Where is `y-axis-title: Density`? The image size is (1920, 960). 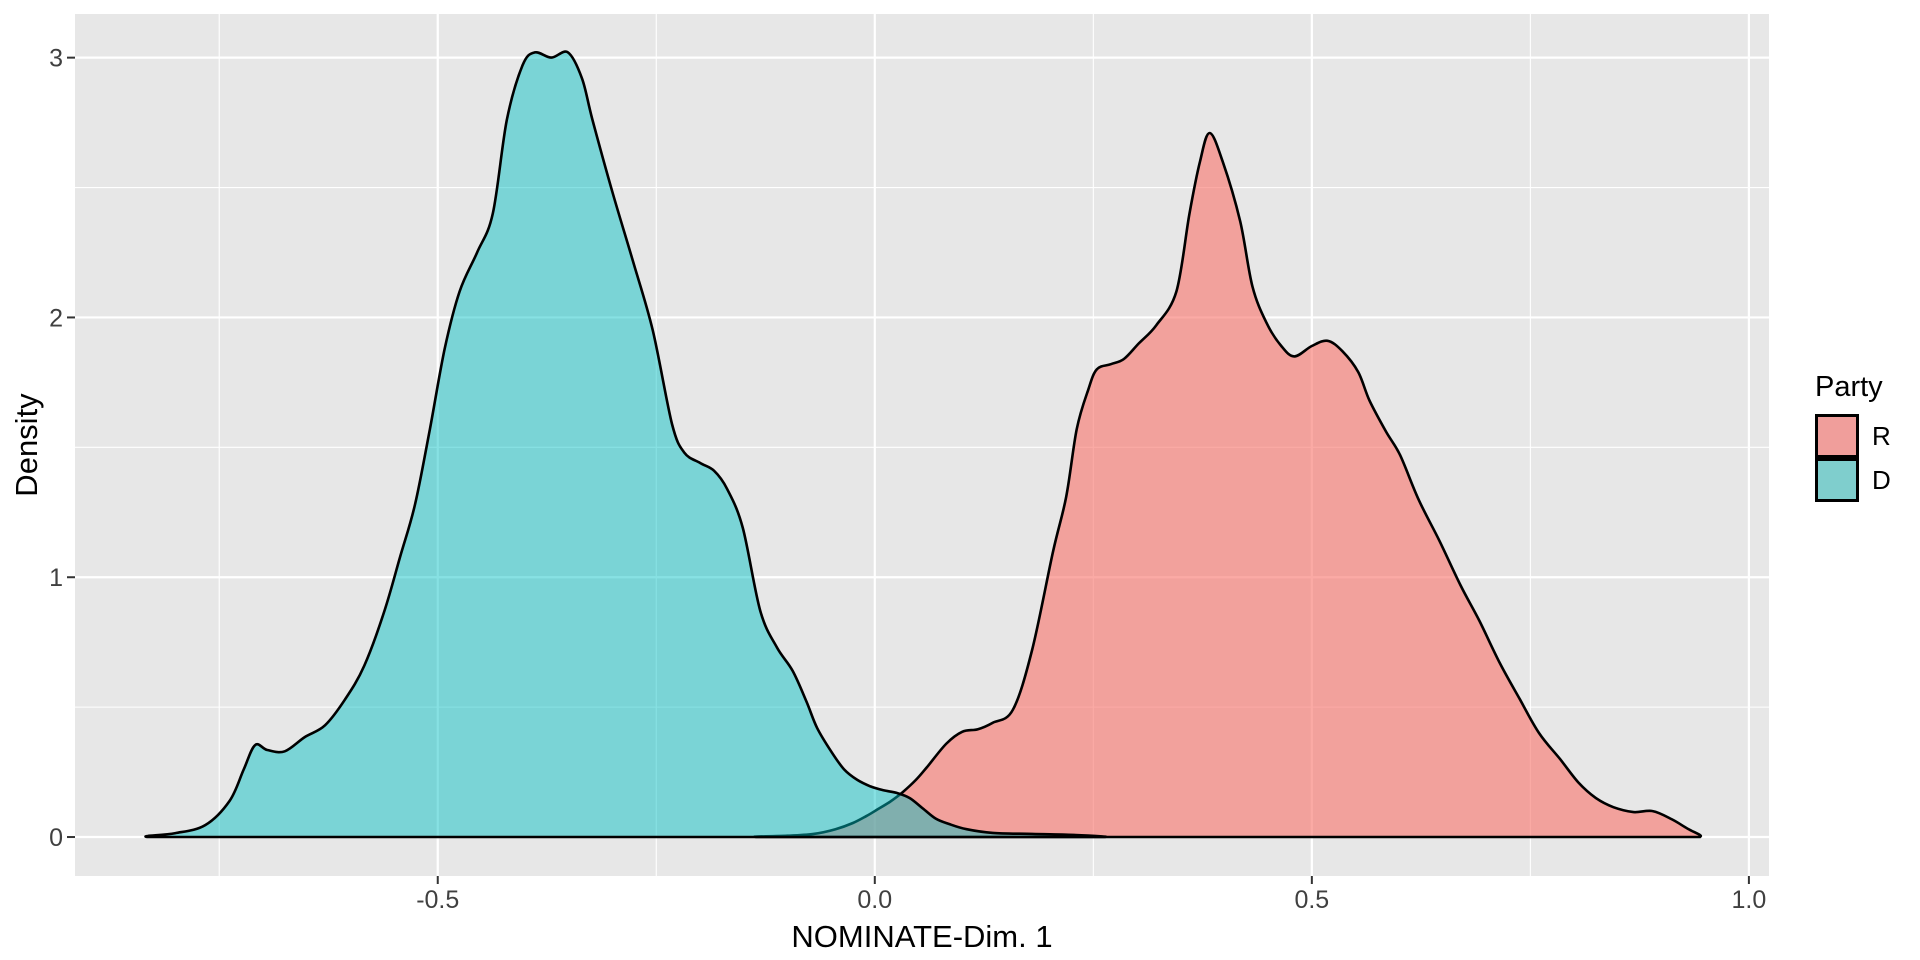
y-axis-title: Density is located at coordinates (26, 445).